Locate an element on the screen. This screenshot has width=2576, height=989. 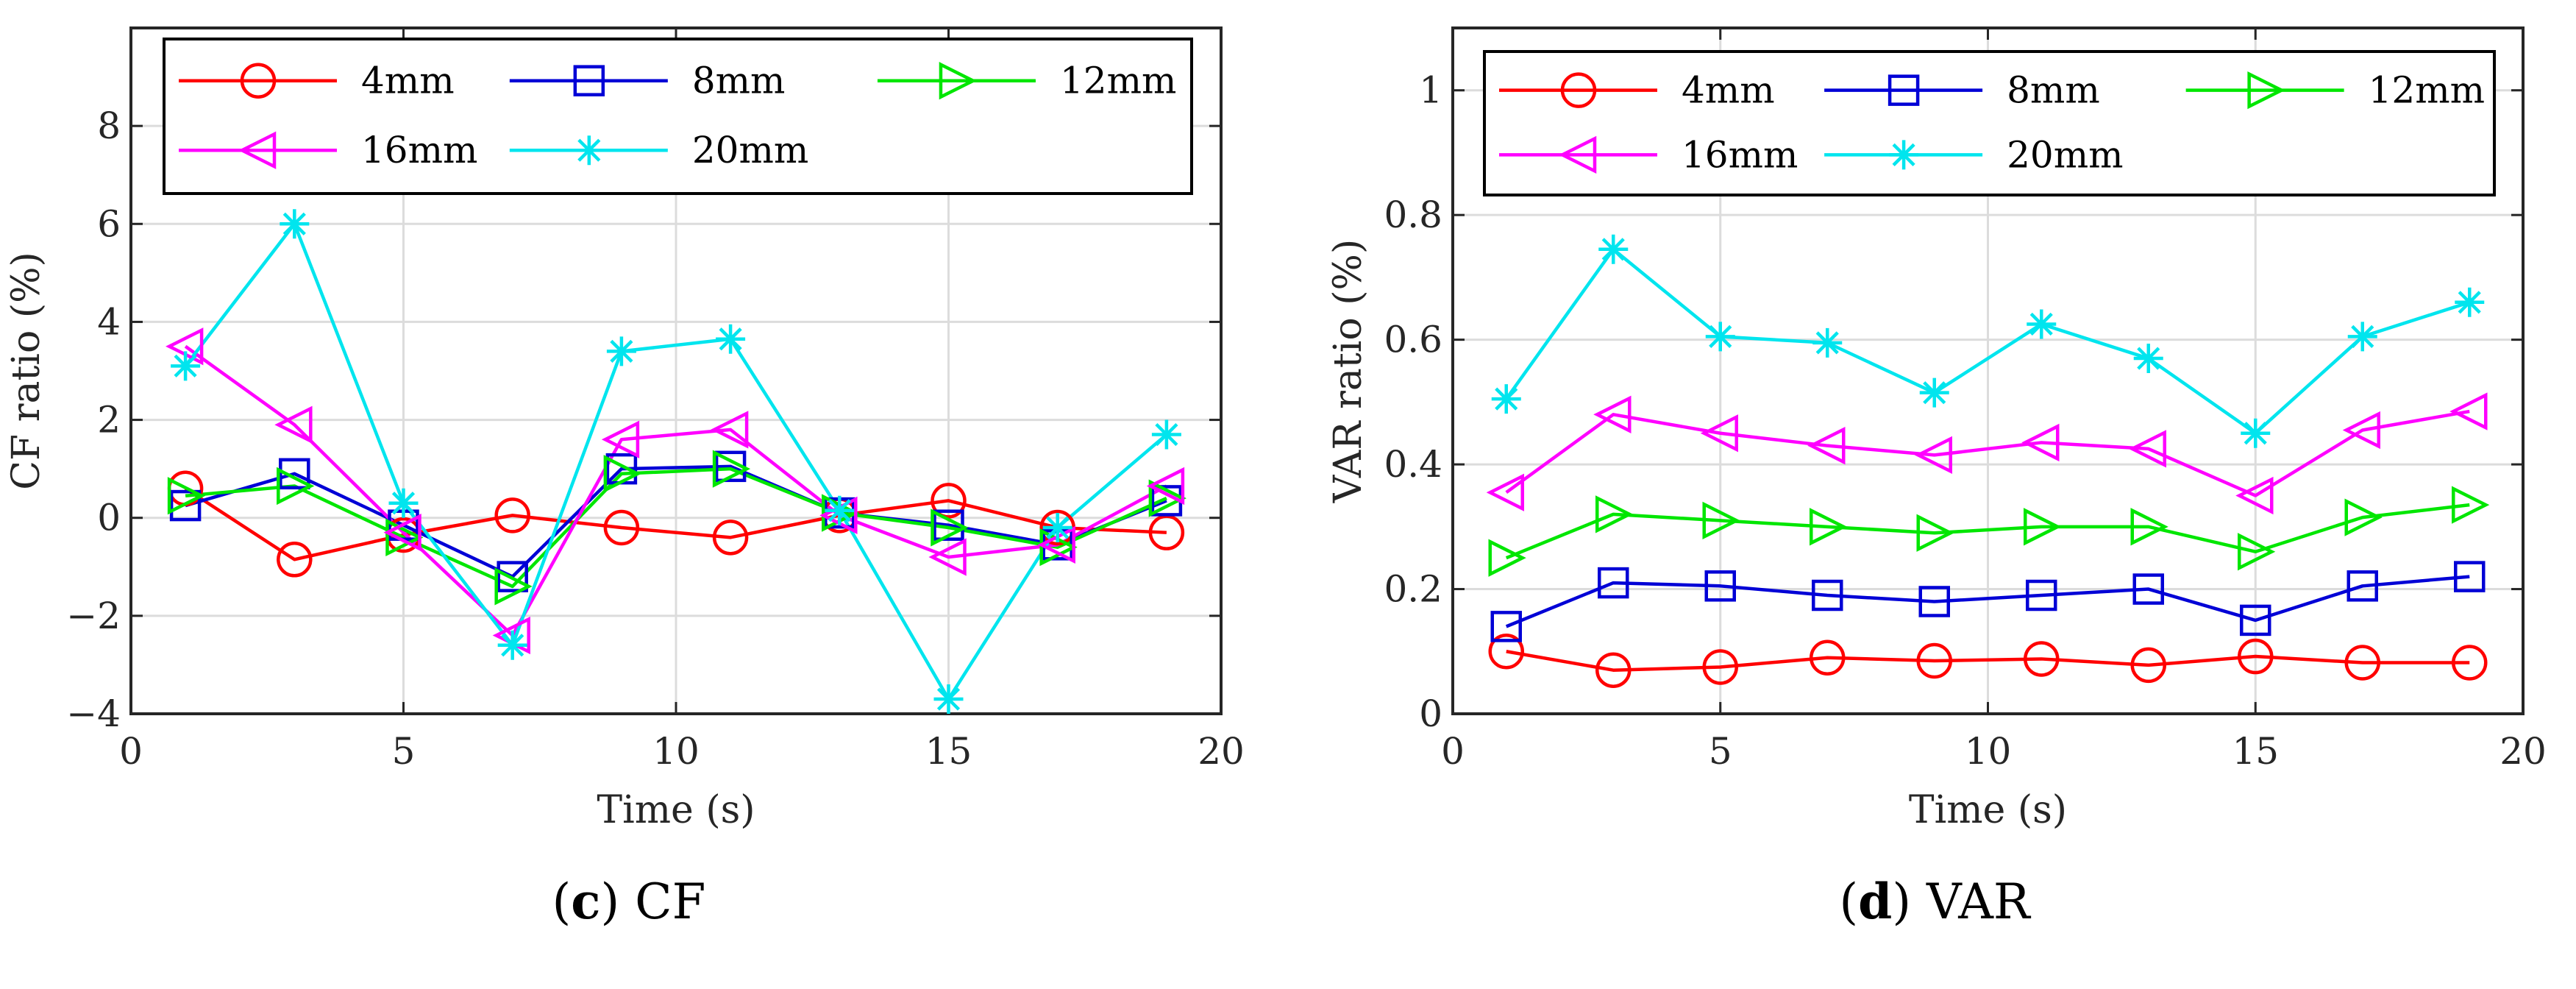
series-markers-12mm is located at coordinates (1989, 531).